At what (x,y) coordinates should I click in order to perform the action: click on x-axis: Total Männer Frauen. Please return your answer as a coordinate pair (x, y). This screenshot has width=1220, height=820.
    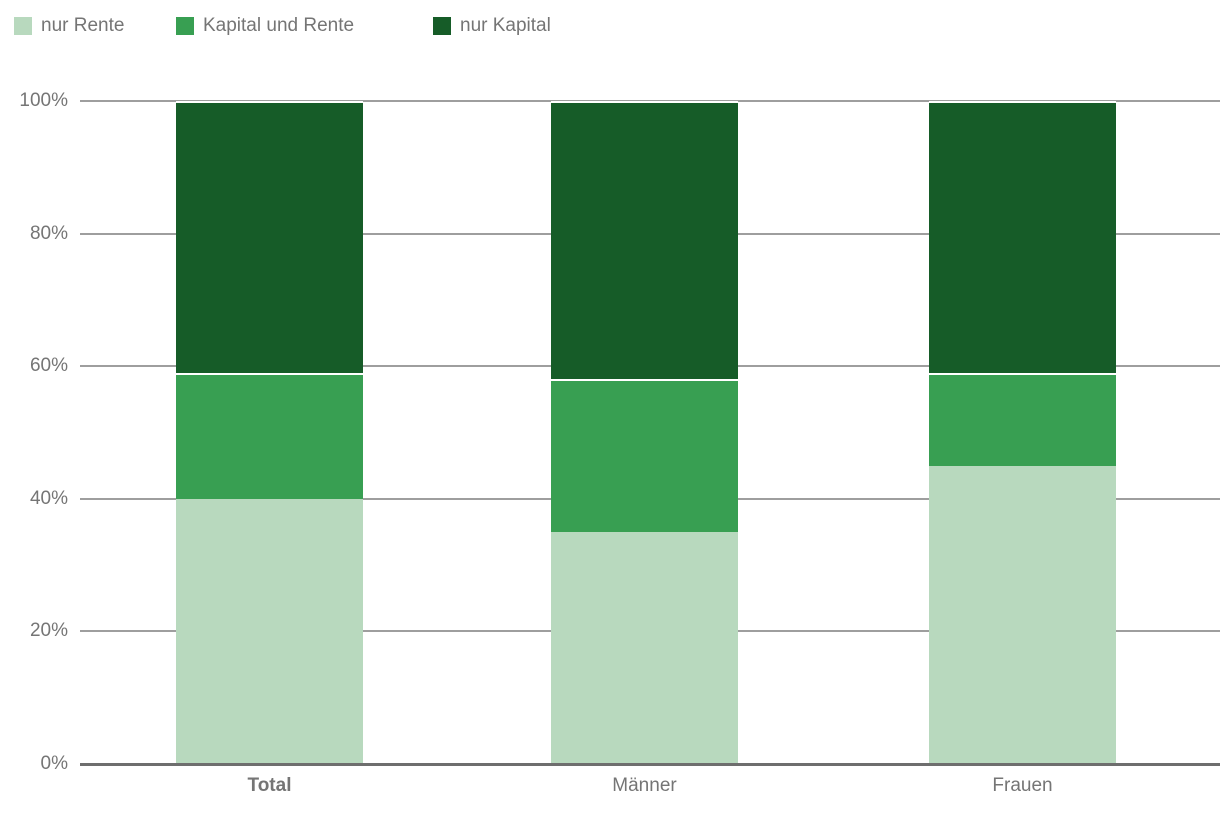
    Looking at the image, I should click on (650, 790).